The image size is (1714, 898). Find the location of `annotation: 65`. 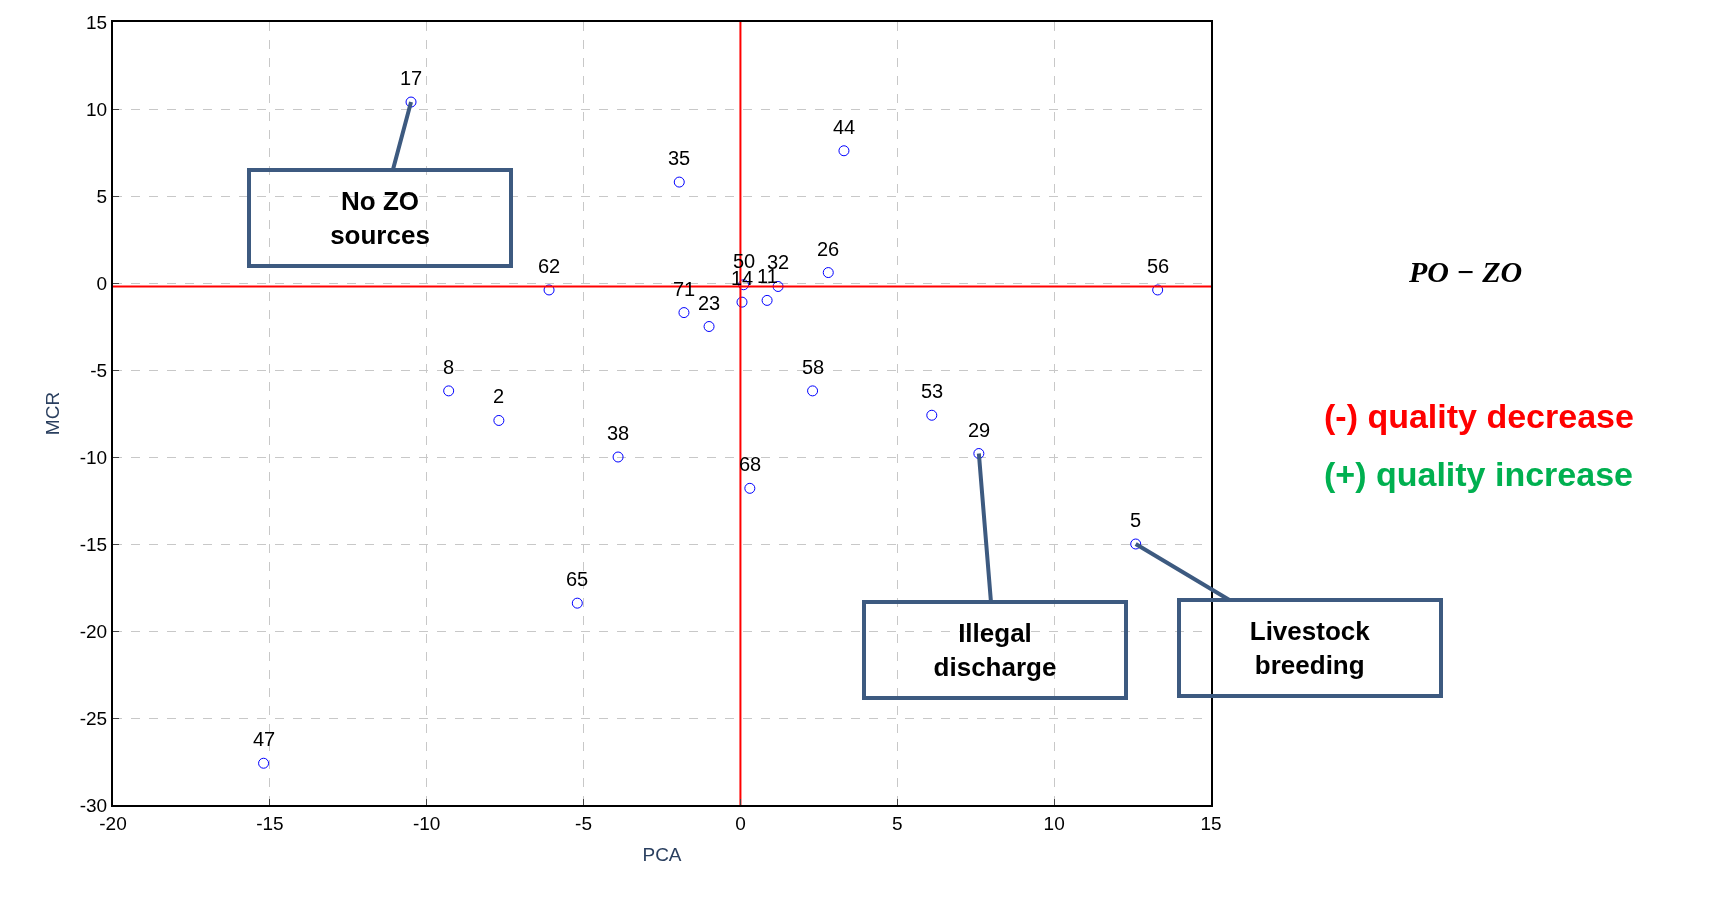

annotation: 65 is located at coordinates (577, 579).